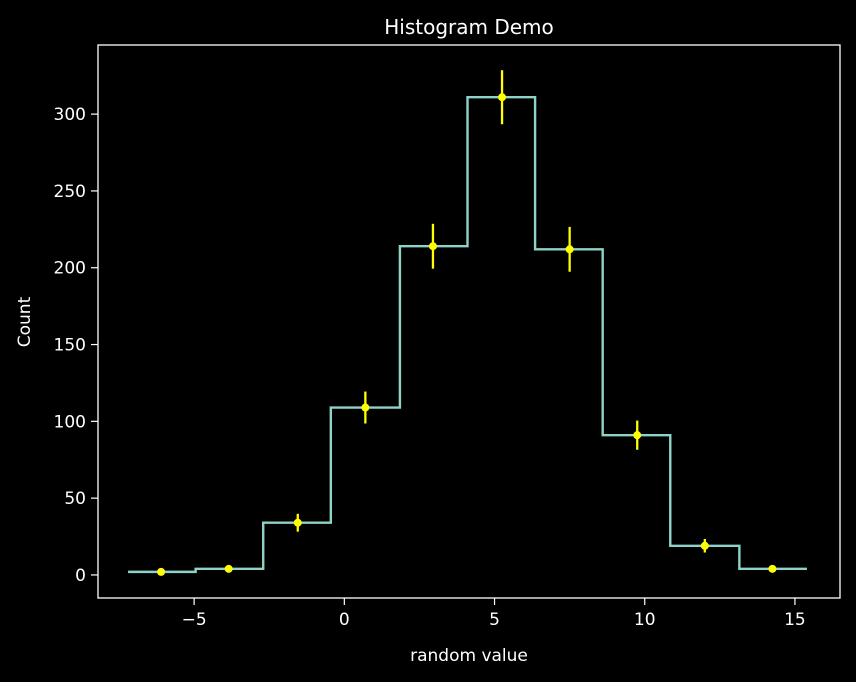  Describe the element at coordinates (645, 620) in the screenshot. I see `x-tick-label: 10` at that location.